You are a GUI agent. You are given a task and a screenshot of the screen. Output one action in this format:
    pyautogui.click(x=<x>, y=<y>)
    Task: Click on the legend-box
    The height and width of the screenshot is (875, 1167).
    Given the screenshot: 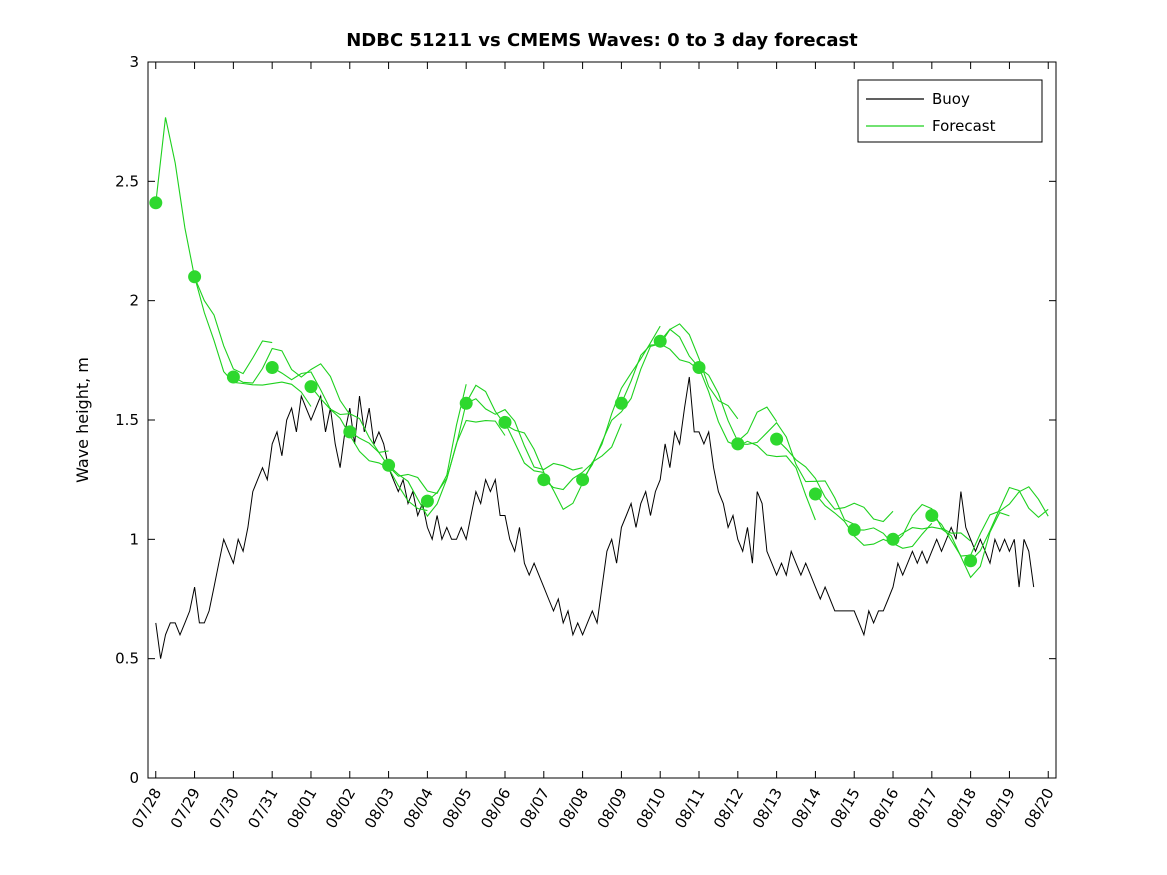 What is the action you would take?
    pyautogui.click(x=950, y=111)
    